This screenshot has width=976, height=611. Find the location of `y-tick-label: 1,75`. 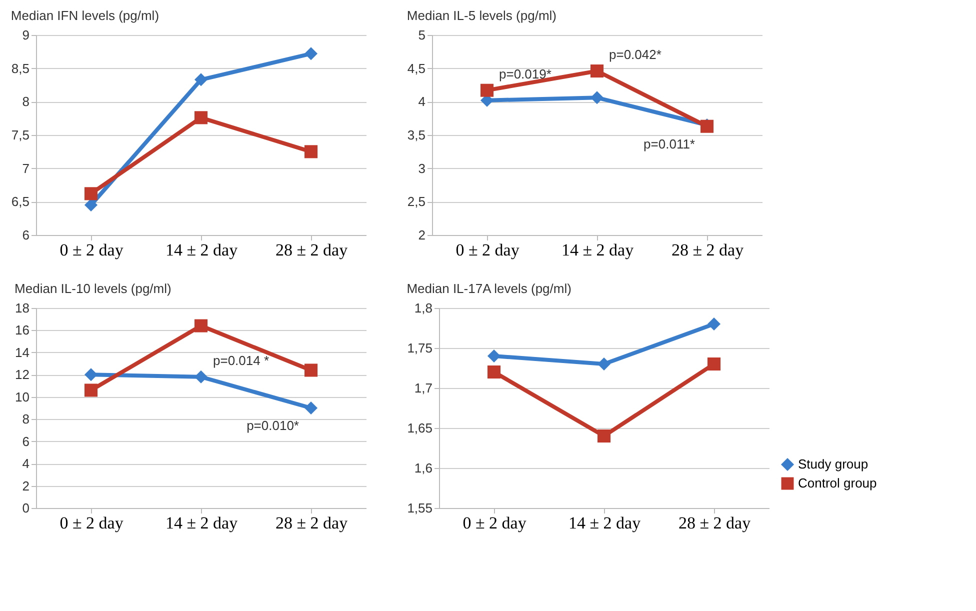

y-tick-label: 1,75 is located at coordinates (419, 348).